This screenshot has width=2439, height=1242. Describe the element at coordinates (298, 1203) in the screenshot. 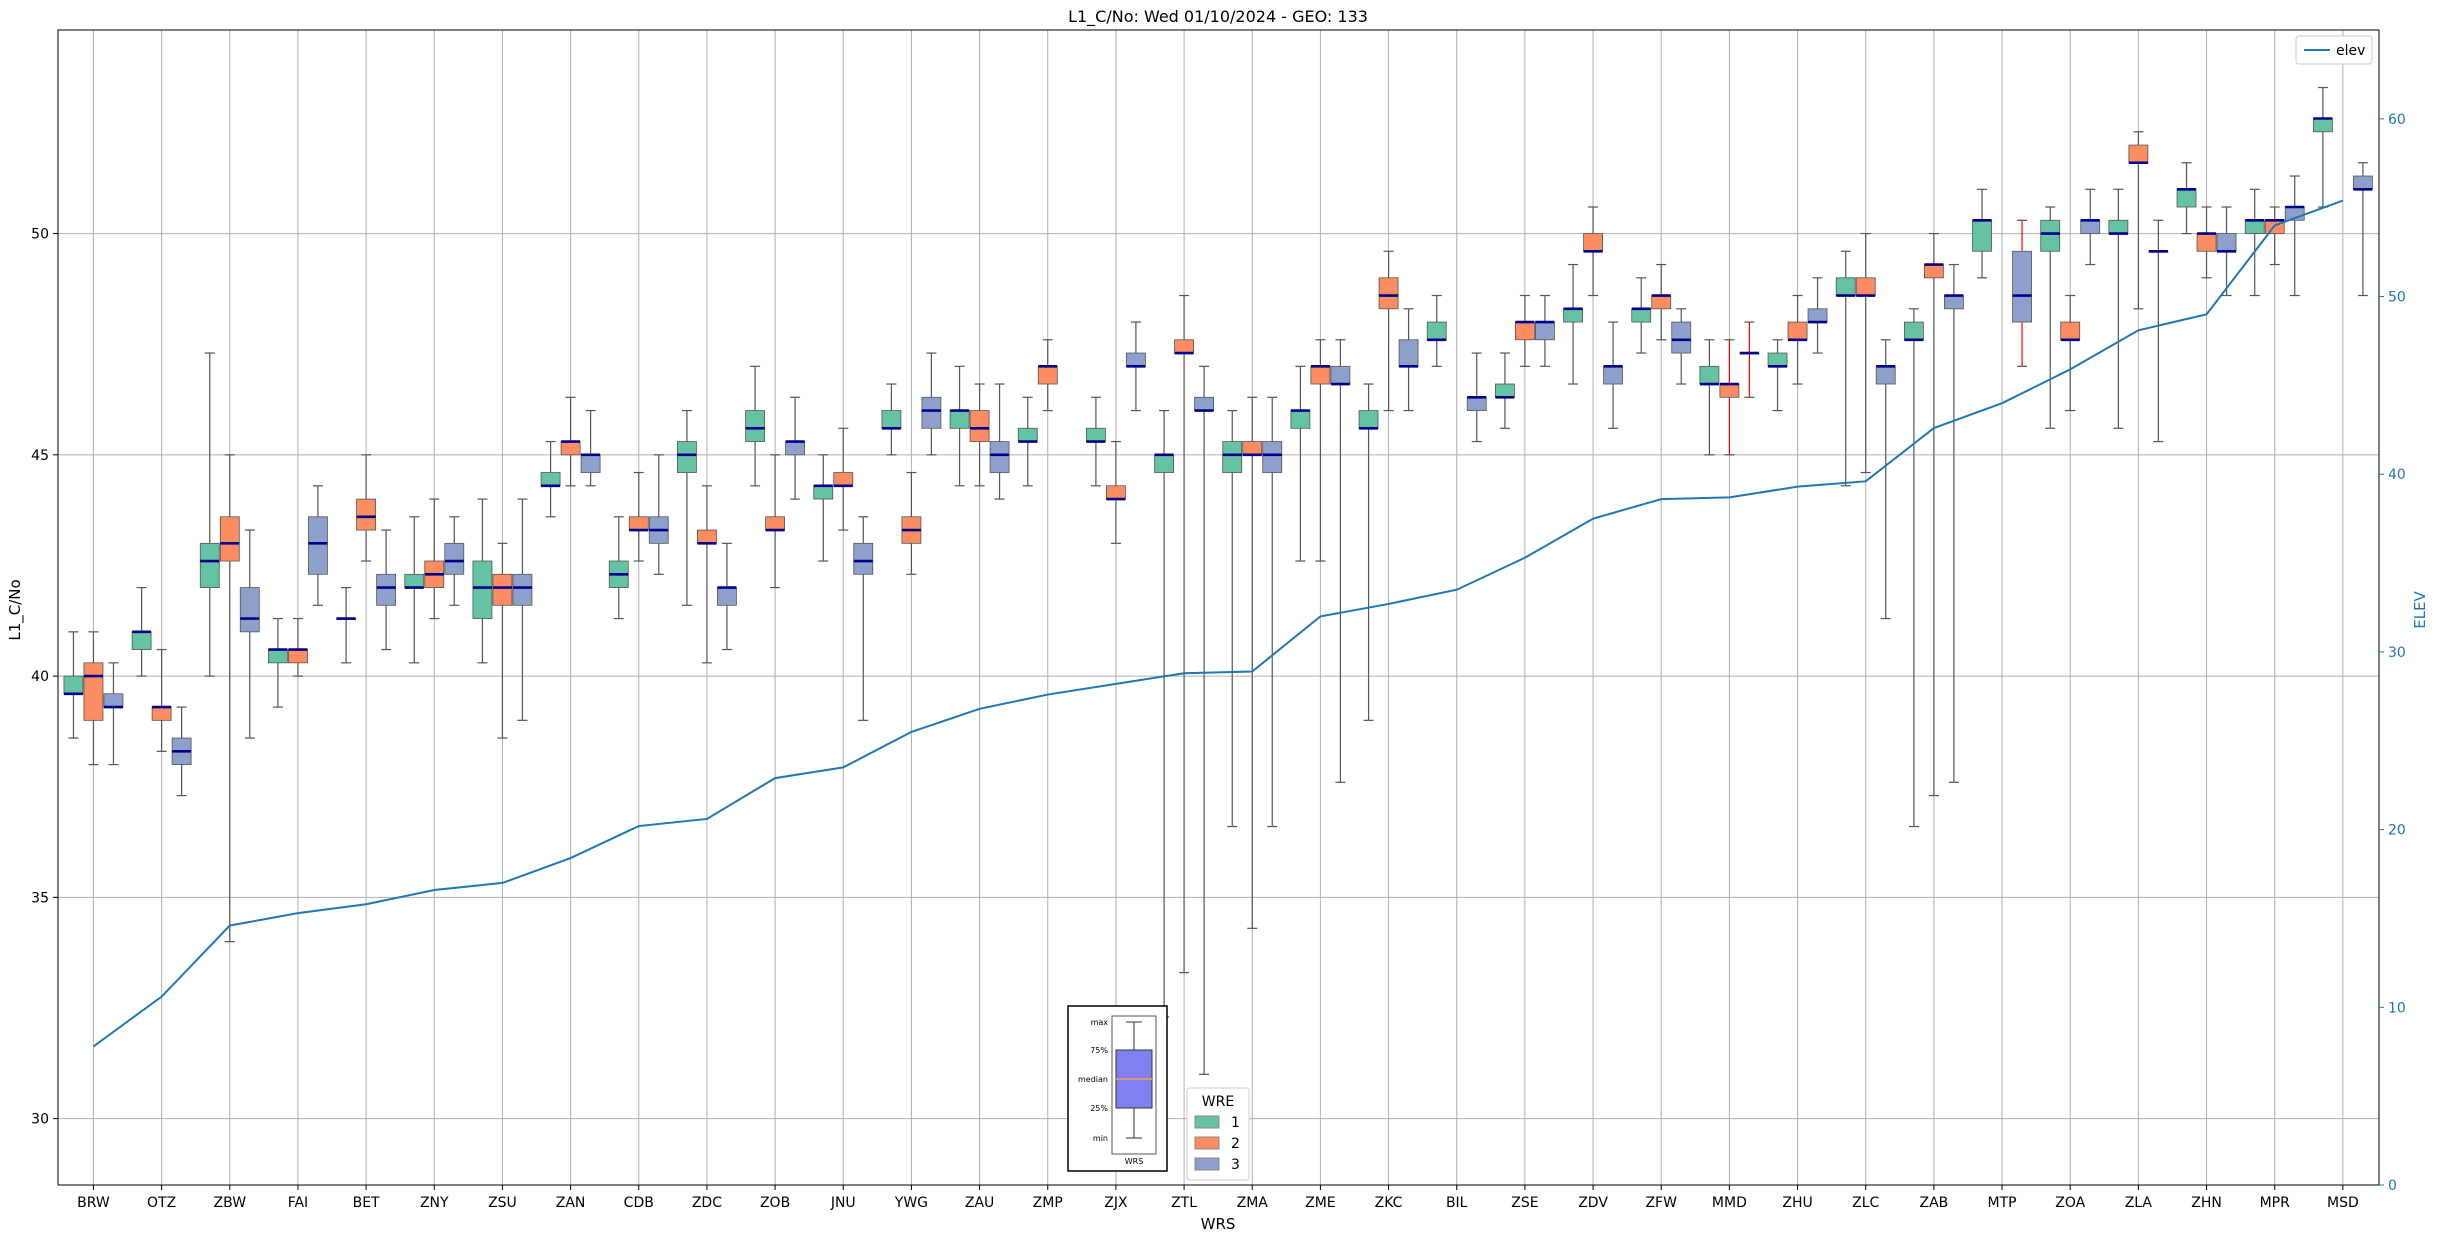

I see `x-tick-label: FAI` at that location.